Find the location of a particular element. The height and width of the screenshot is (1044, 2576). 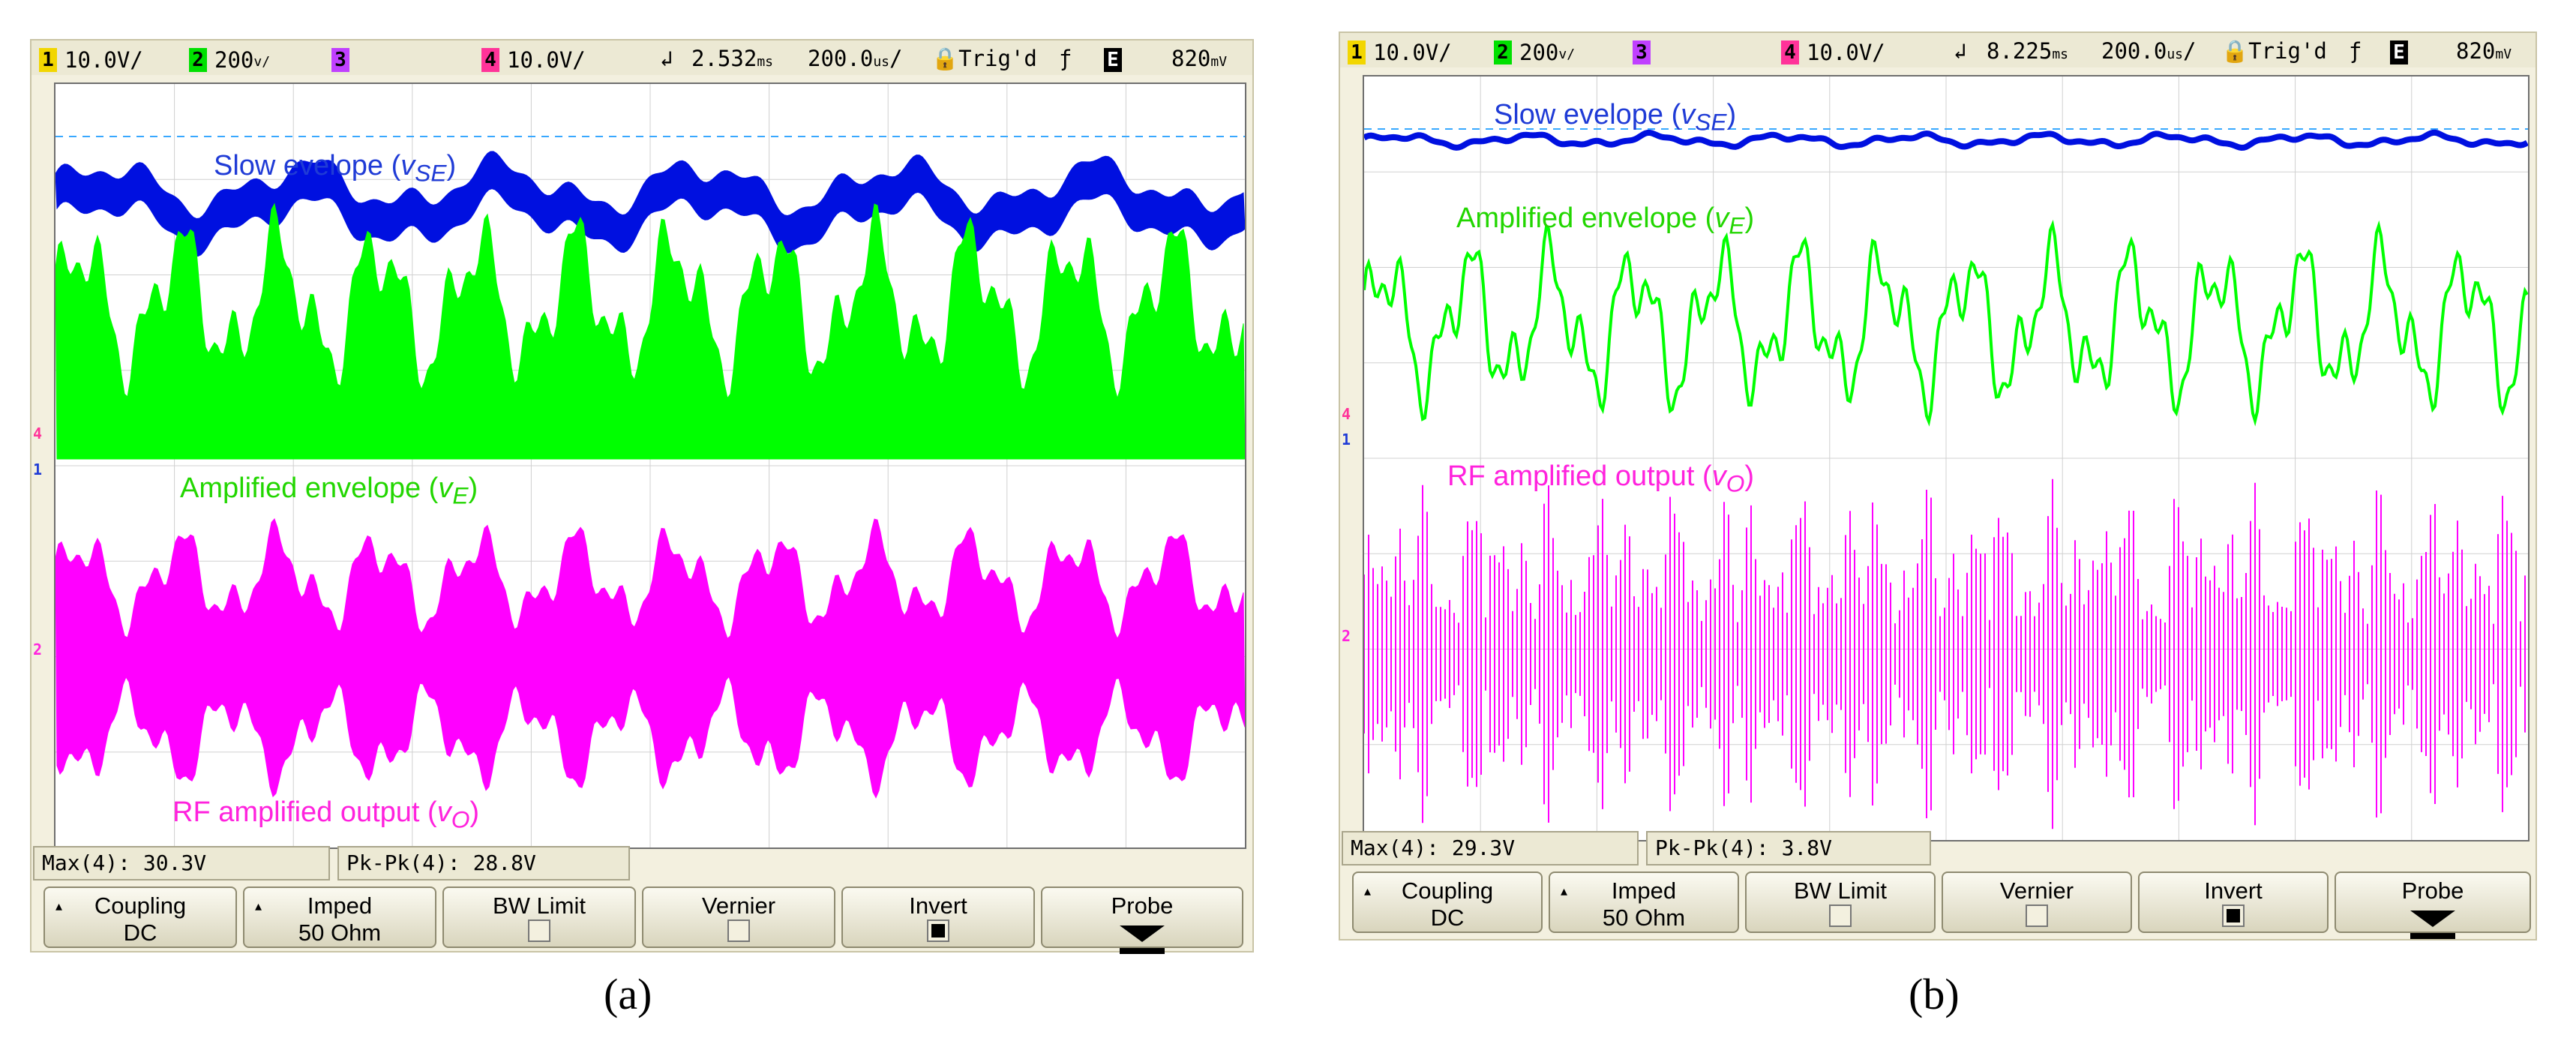

trigger-position-icon-b: ↲ is located at coordinates (1960, 51).